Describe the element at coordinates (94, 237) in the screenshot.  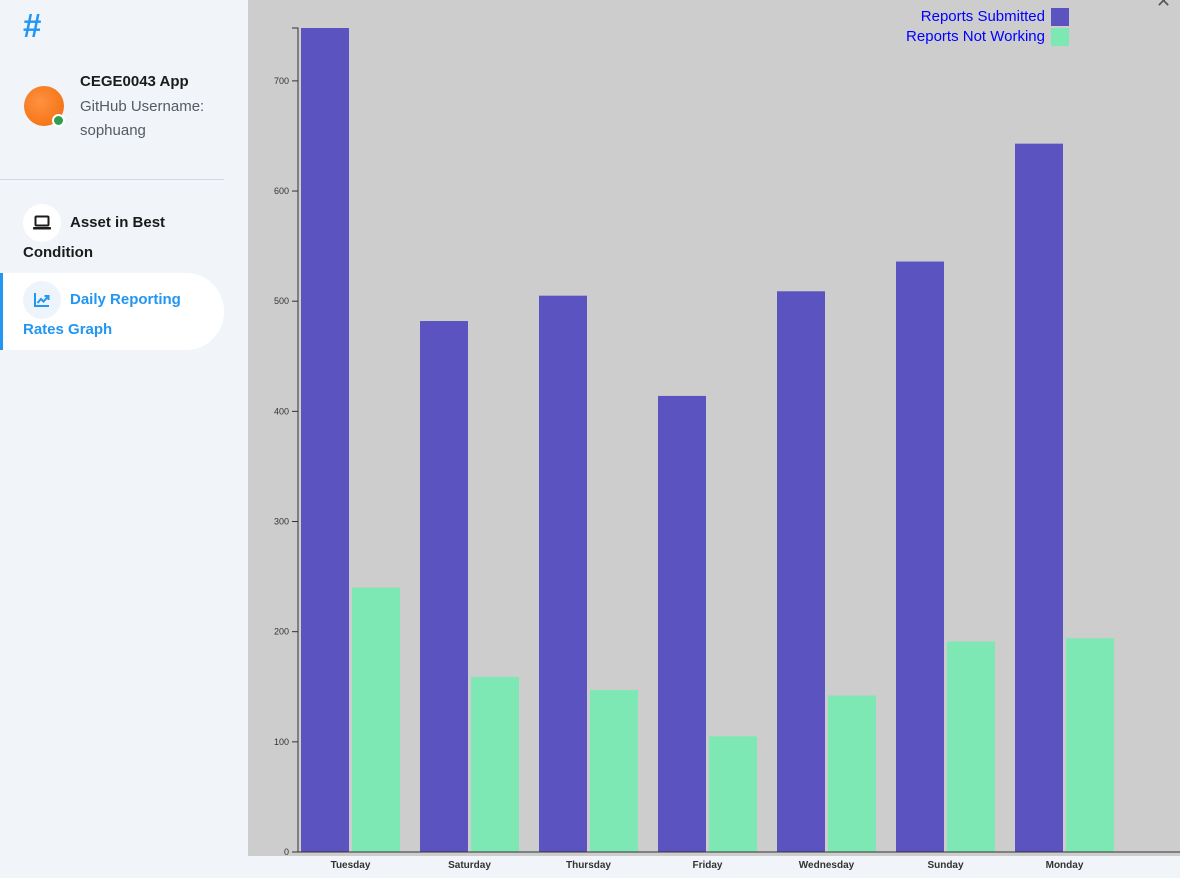
I see `sidebar-item-label: Asset in Best Condition` at that location.